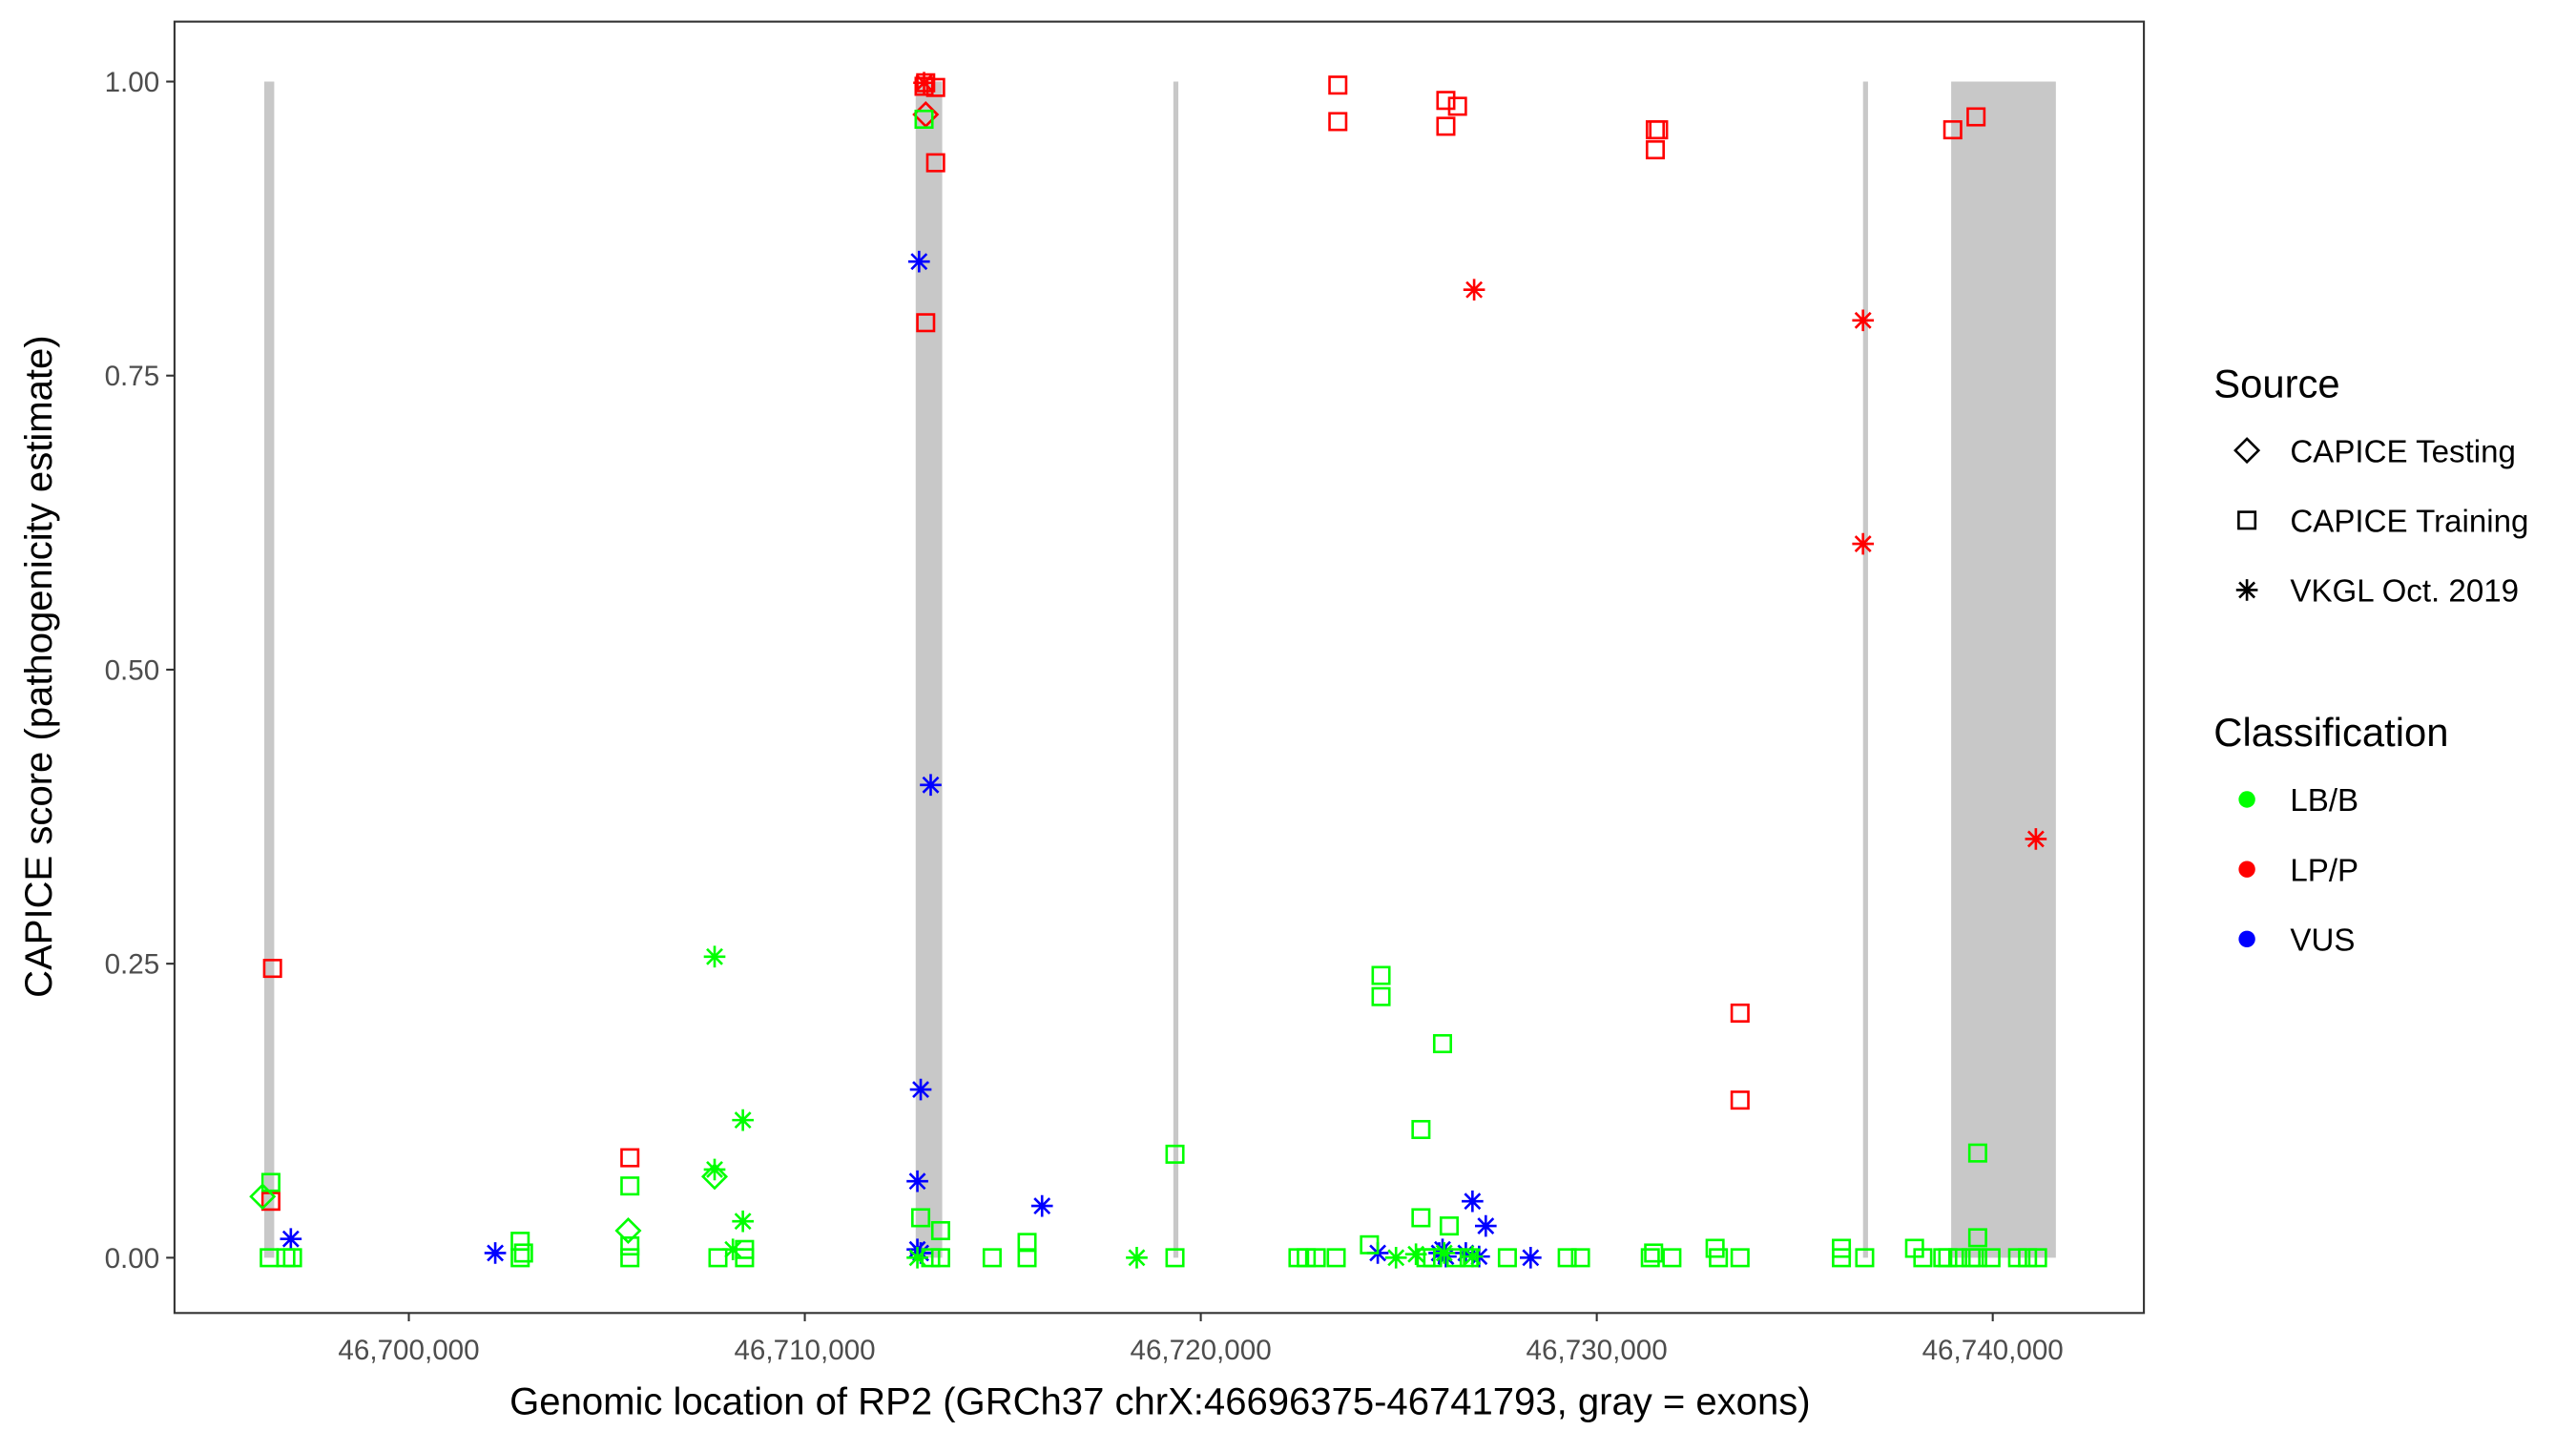  Describe the element at coordinates (2324, 801) in the screenshot. I see `legend-classification-label: LB/B` at that location.